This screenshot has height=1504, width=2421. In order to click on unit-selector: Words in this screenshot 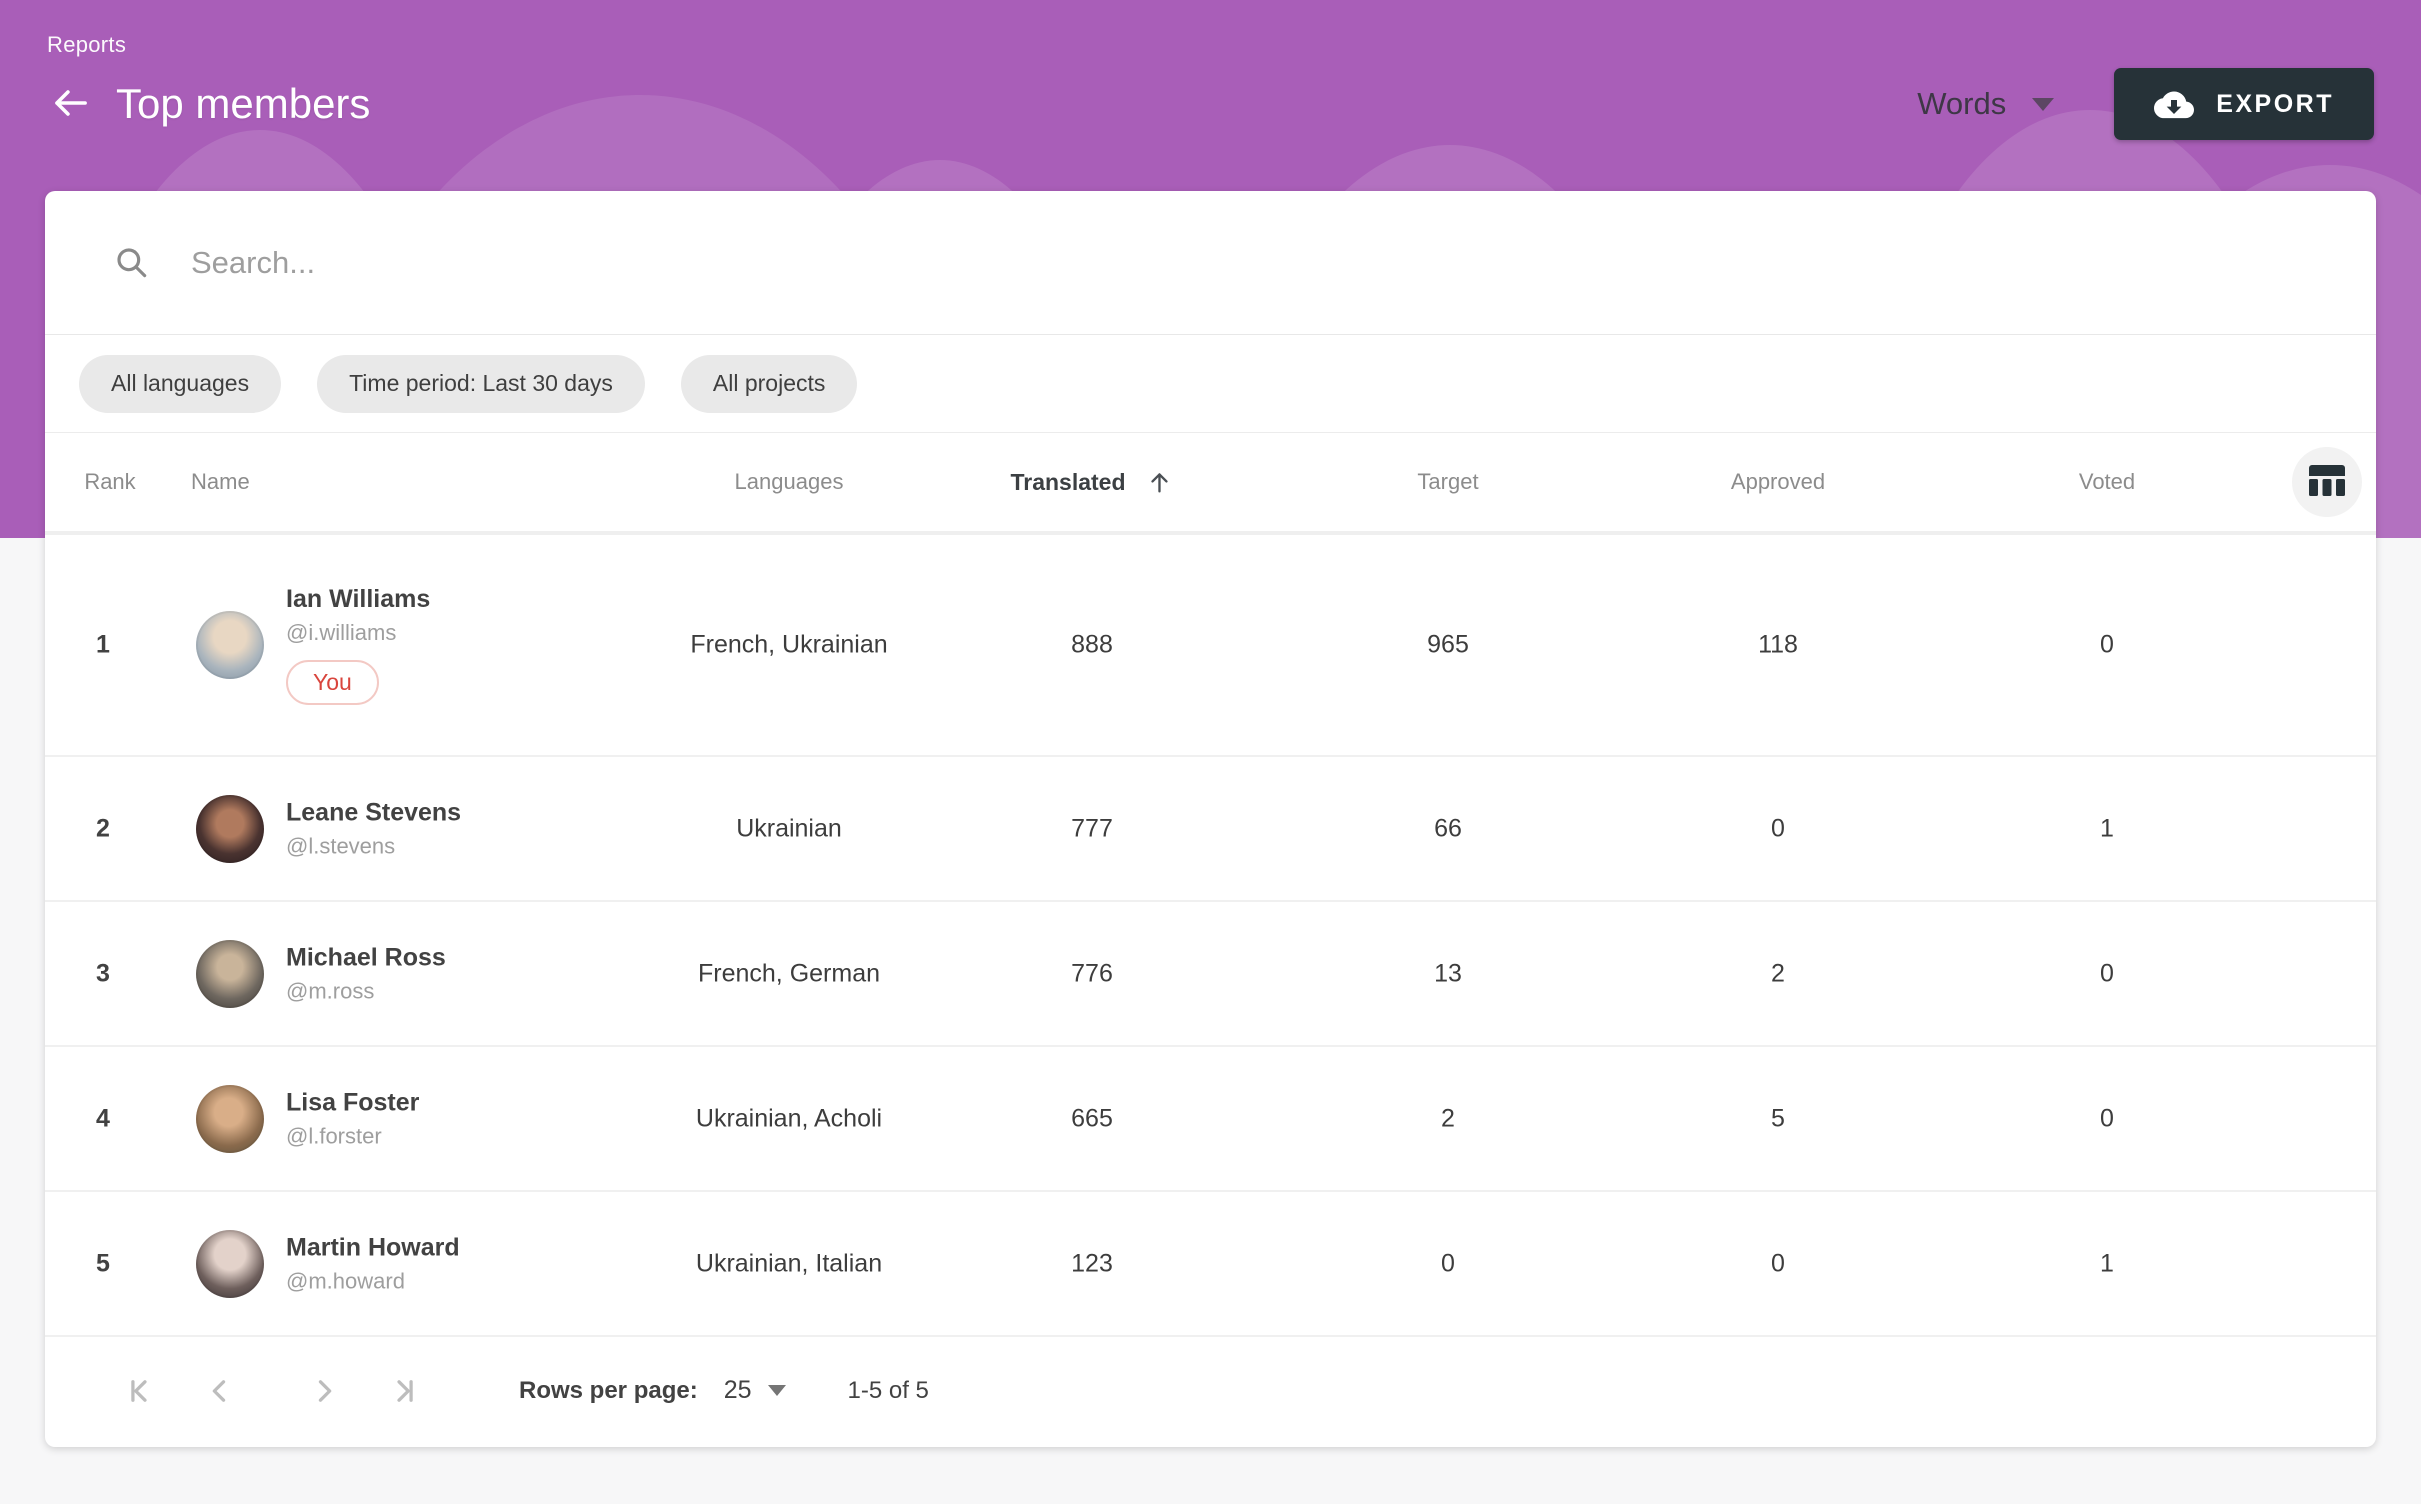, I will do `click(1985, 104)`.